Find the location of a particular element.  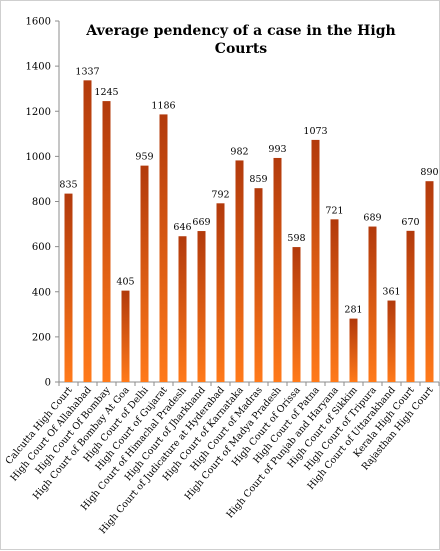

y-tick-label: 1400 is located at coordinates (38, 67).